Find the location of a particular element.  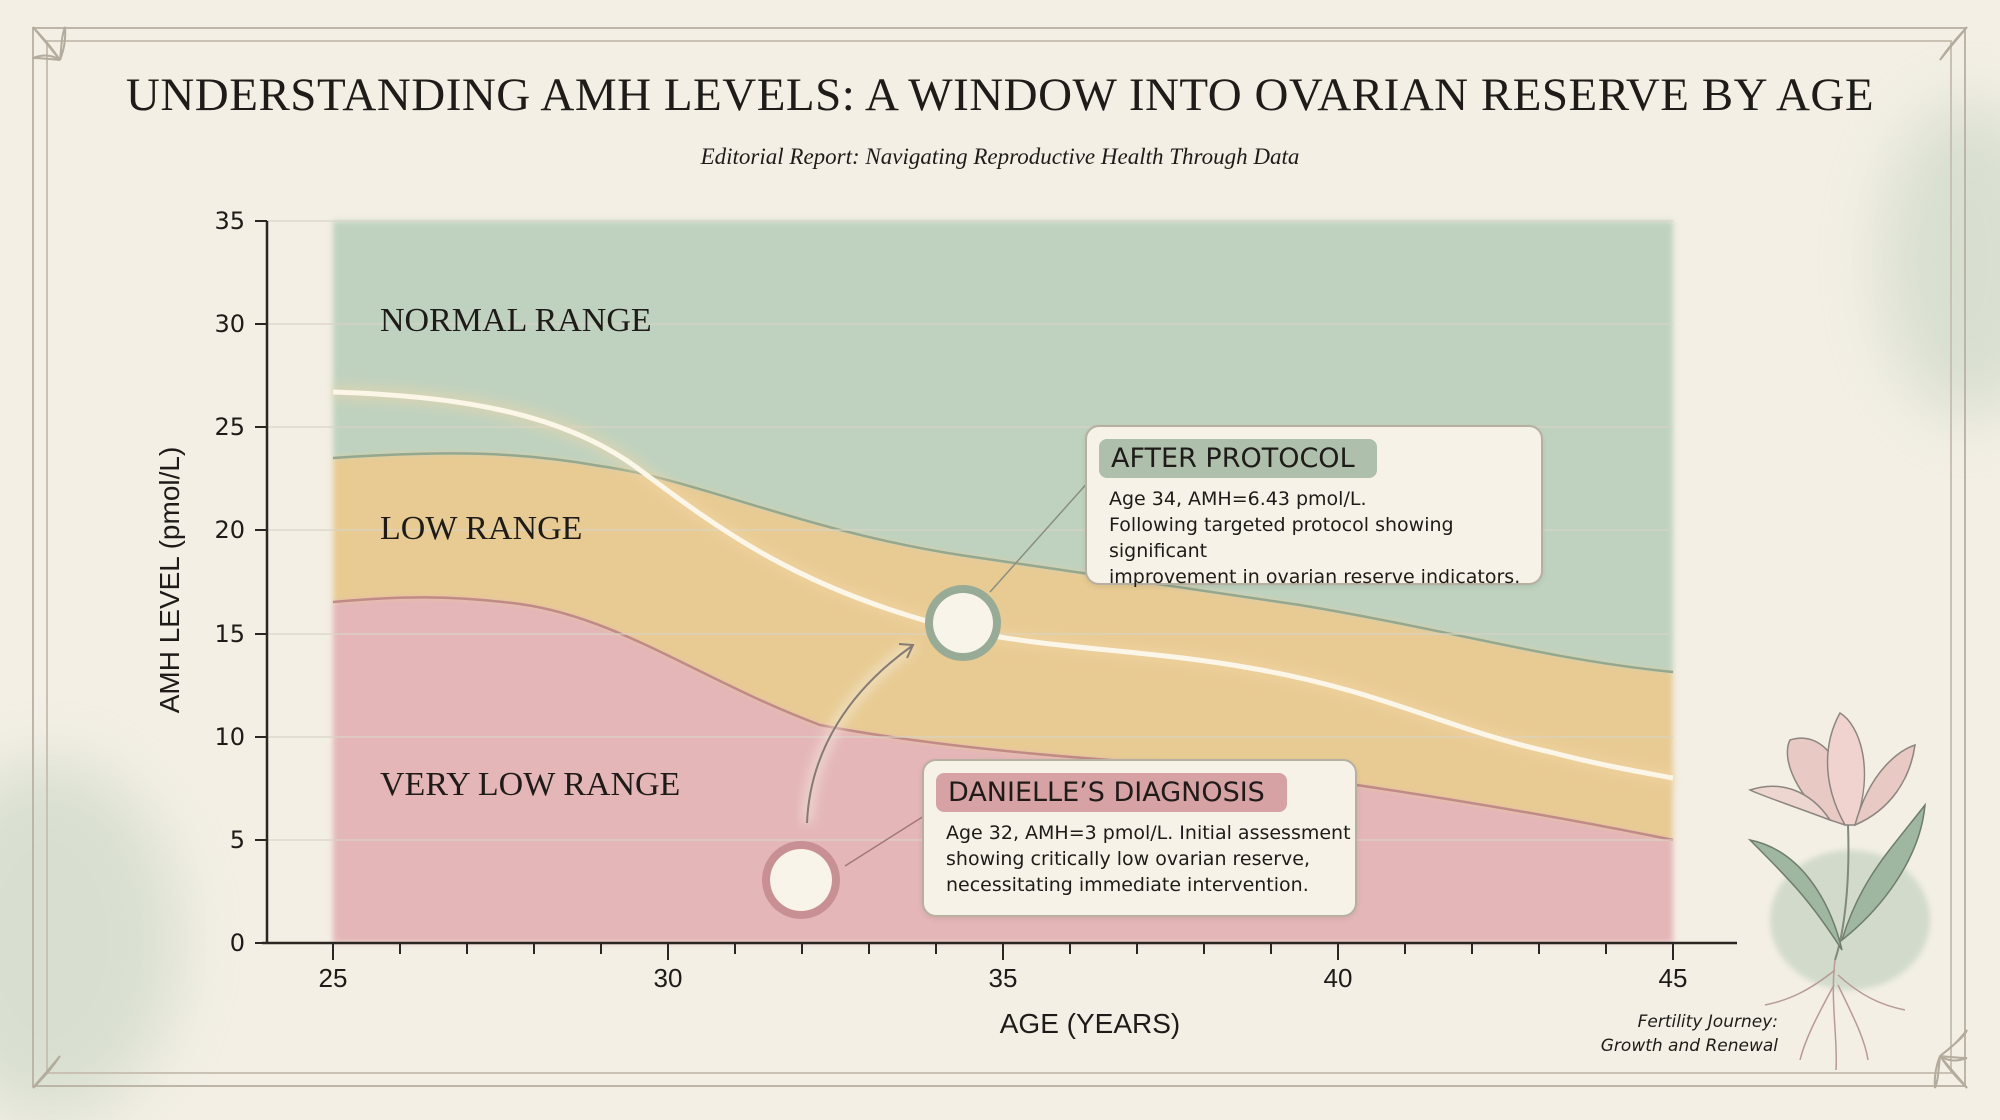

y-tick-label: 20 is located at coordinates (229, 530).